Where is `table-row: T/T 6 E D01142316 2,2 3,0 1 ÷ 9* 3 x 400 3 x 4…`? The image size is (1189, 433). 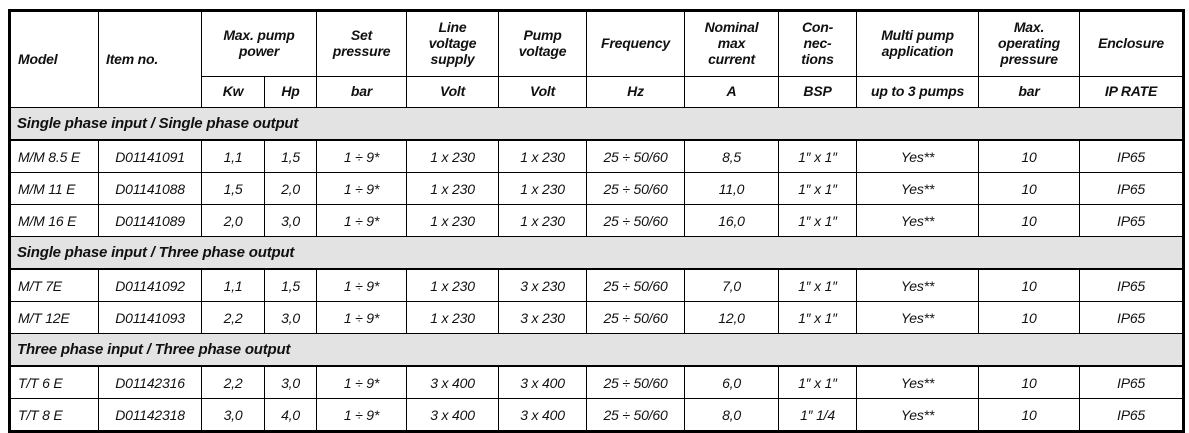
table-row: T/T 6 E D01142316 2,2 3,0 1 ÷ 9* 3 x 400 3 x 4… is located at coordinates (597, 382).